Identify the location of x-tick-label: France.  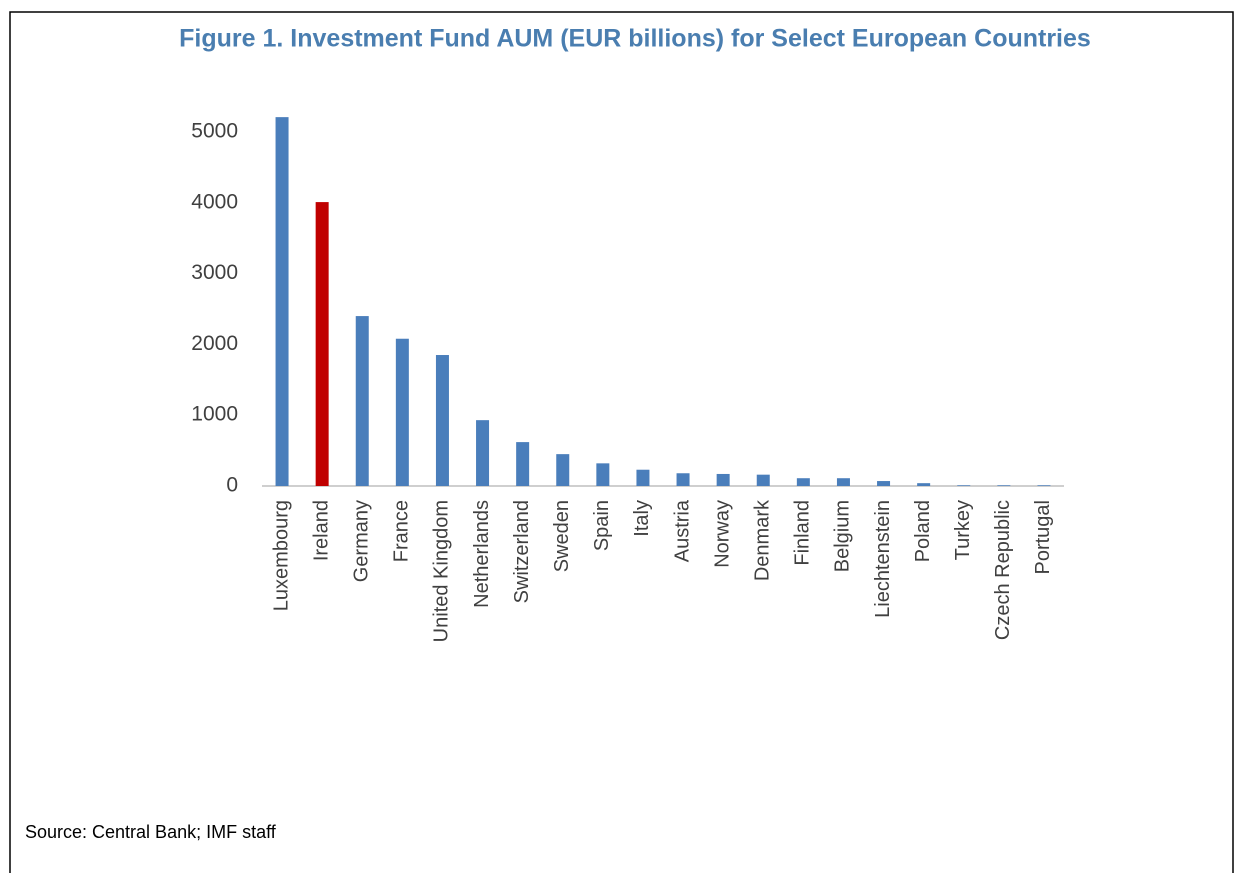
(402, 531).